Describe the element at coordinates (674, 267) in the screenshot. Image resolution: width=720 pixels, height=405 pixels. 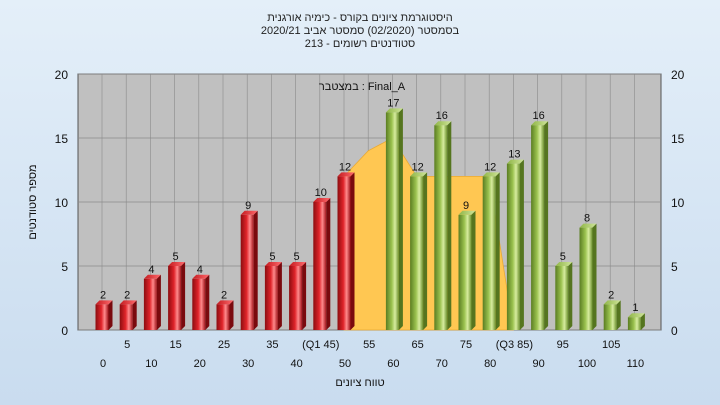
I see `y-tick-label-right: 5` at that location.